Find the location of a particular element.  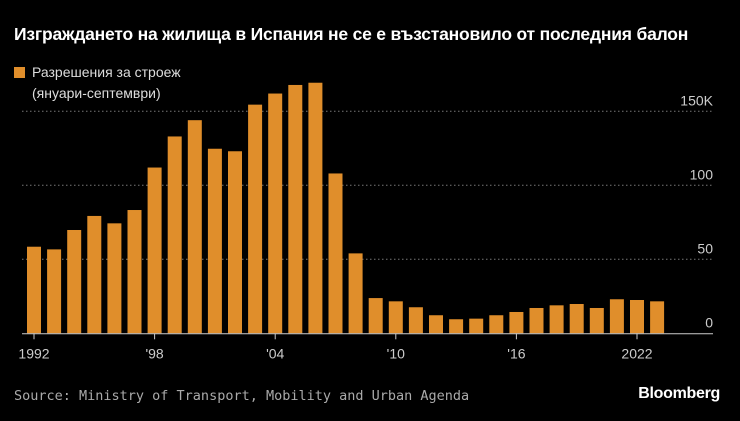

legend-sublabel: (януари-септември) is located at coordinates (96, 93).